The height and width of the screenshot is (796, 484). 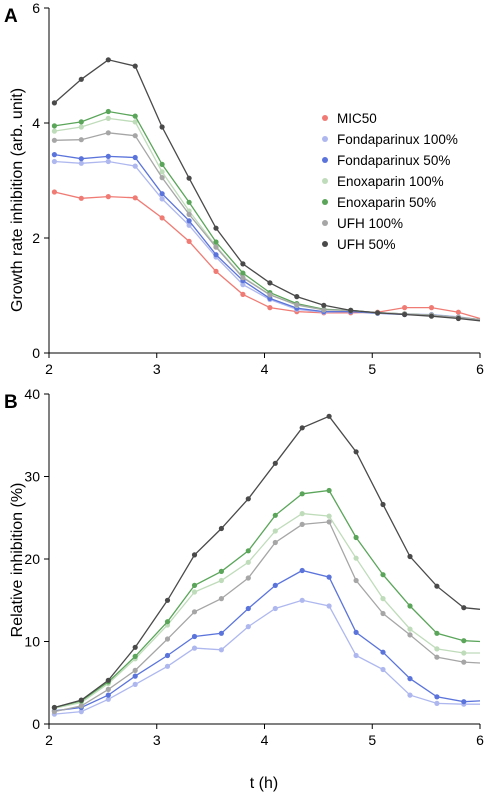 I want to click on panel-b-y-tick-label: 10, so click(x=32, y=642).